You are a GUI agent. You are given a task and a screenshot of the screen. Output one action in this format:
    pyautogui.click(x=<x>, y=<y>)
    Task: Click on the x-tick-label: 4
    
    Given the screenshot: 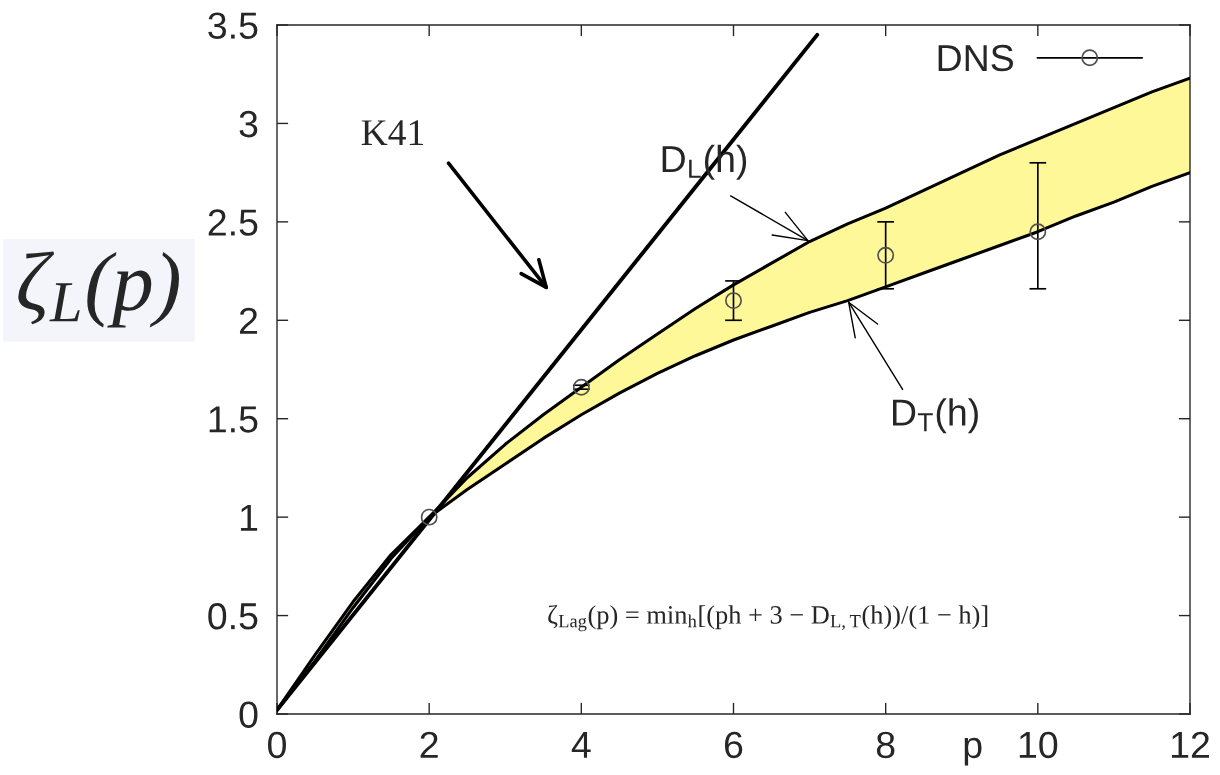 What is the action you would take?
    pyautogui.click(x=581, y=745)
    